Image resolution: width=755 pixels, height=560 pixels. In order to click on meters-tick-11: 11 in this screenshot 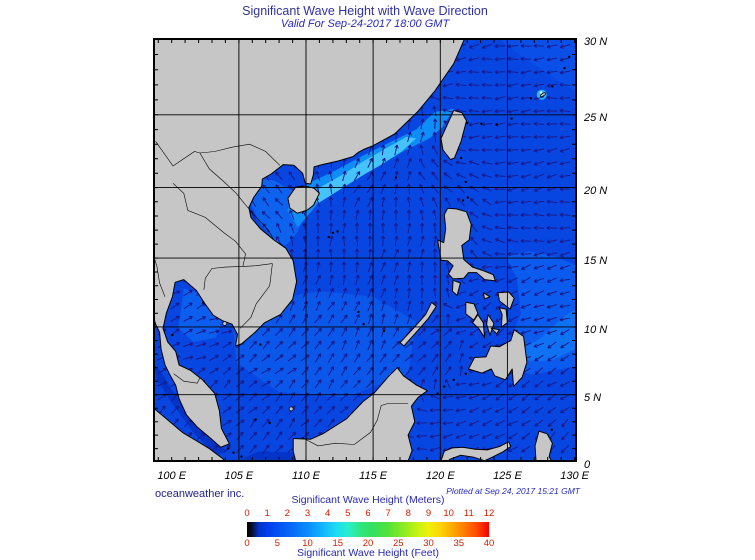, I will do `click(468, 513)`.